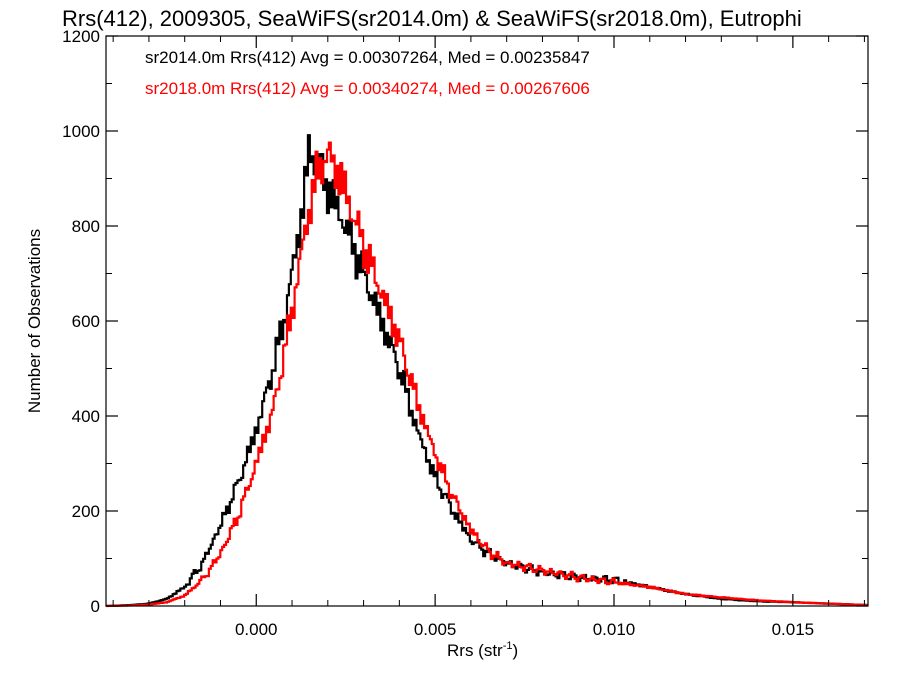  I want to click on x-axis-label-sup: -1, so click(508, 646).